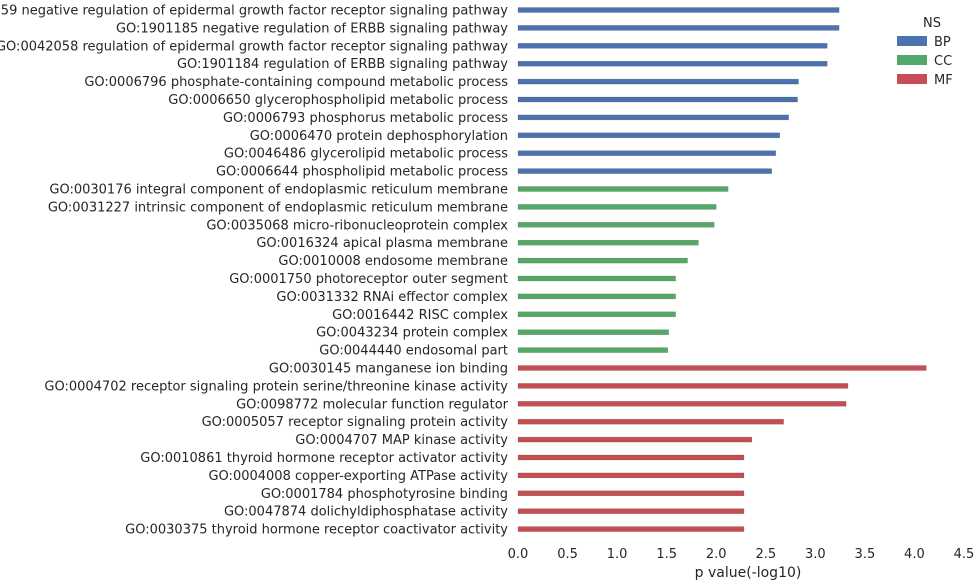 This screenshot has height=587, width=980. What do you see at coordinates (942, 42) in the screenshot?
I see `legend-label-bp: BP` at bounding box center [942, 42].